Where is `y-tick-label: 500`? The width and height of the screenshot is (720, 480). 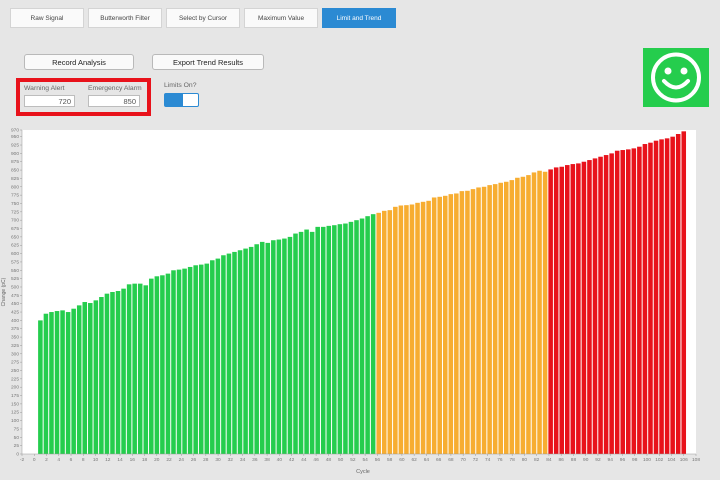 y-tick-label: 500 is located at coordinates (15, 287).